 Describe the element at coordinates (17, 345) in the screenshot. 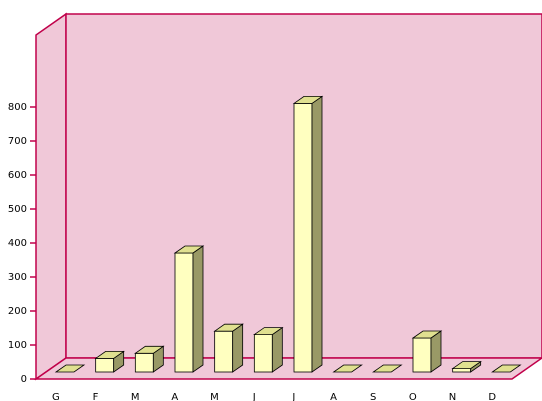

I see `y-tick-label: 100` at that location.